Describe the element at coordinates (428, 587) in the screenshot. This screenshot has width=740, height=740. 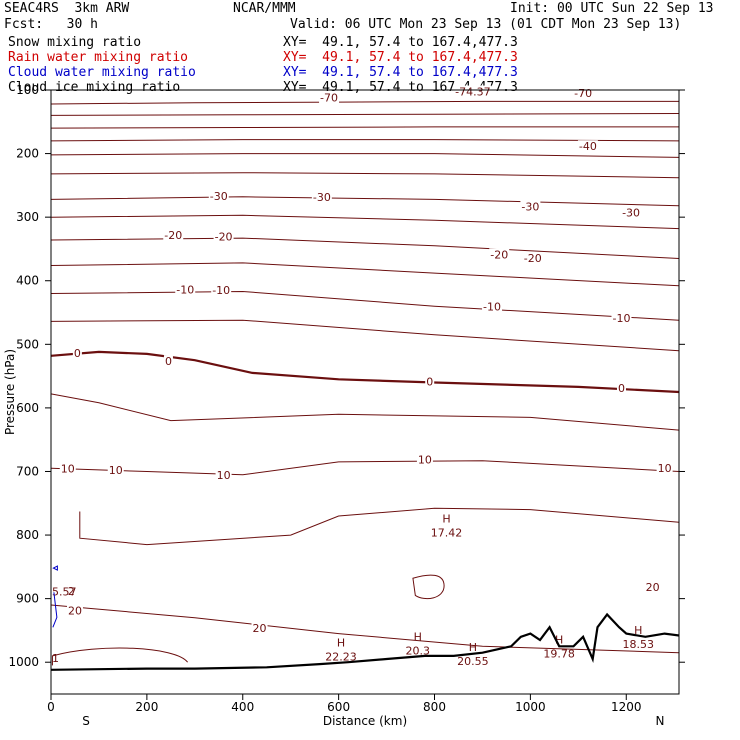
I see `closed-contour` at that location.